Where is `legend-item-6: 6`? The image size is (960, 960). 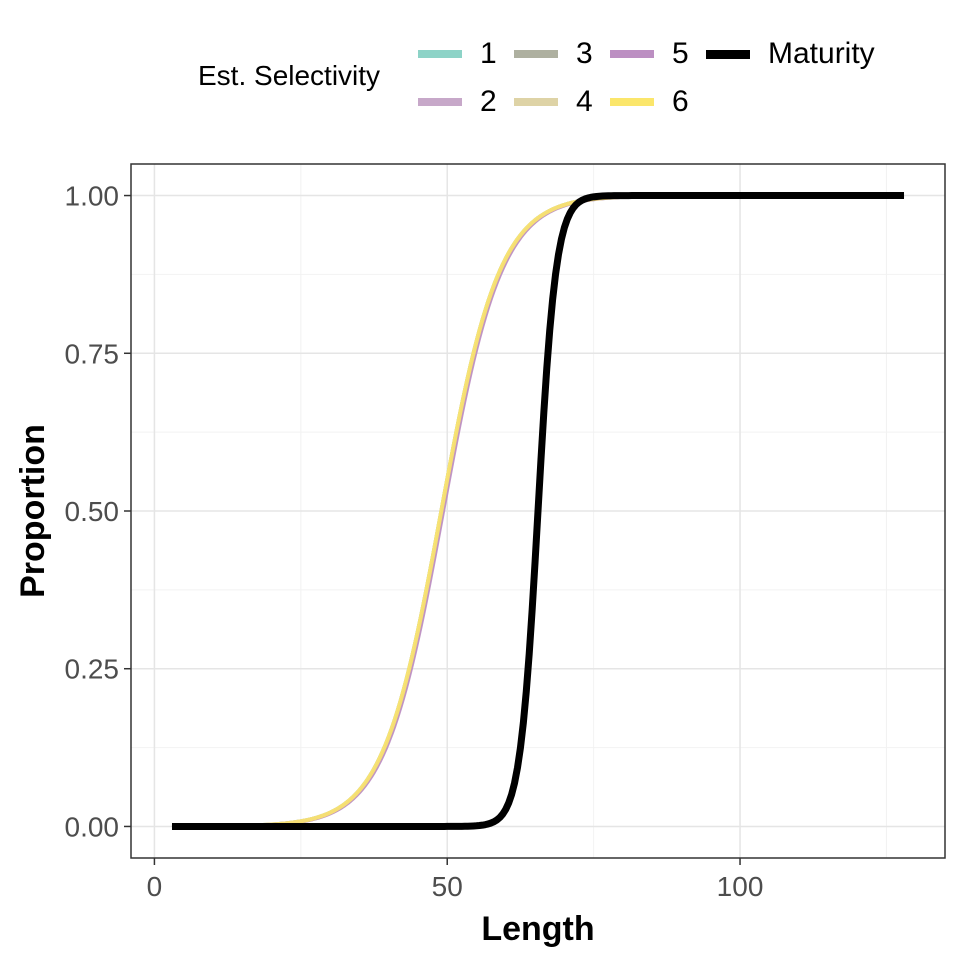 legend-item-6: 6 is located at coordinates (649, 102).